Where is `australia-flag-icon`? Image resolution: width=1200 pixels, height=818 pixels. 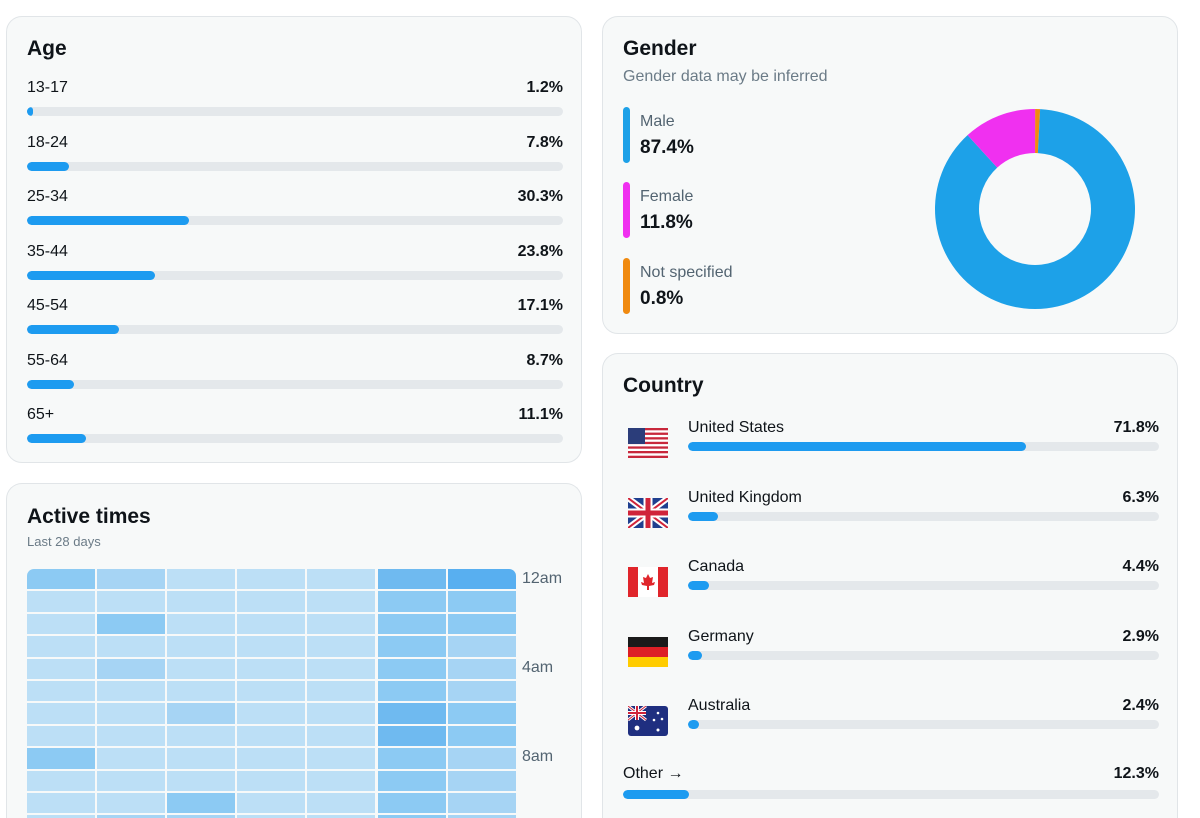
australia-flag-icon is located at coordinates (648, 721).